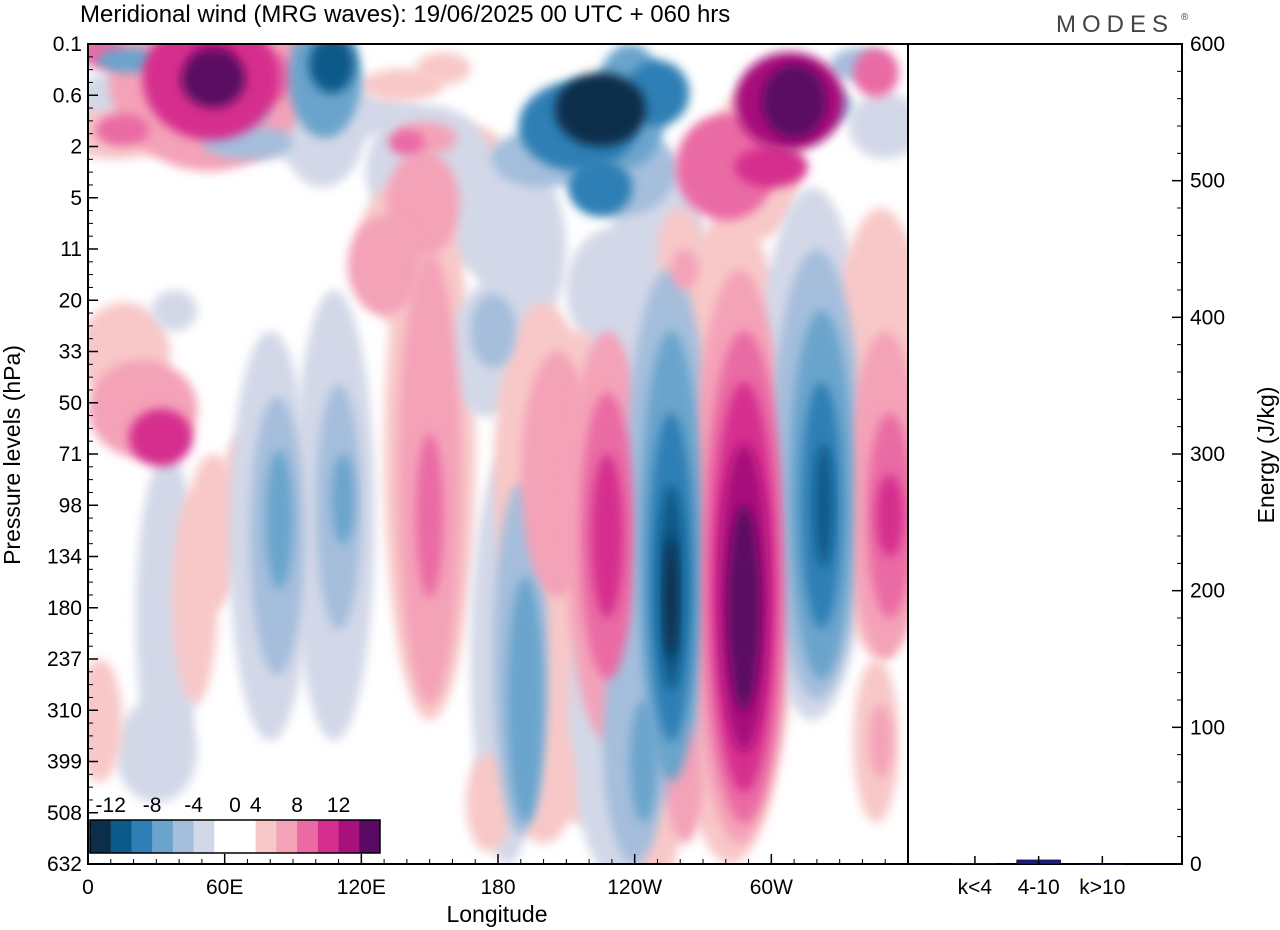  I want to click on y-tick-label: 11, so click(71, 249).